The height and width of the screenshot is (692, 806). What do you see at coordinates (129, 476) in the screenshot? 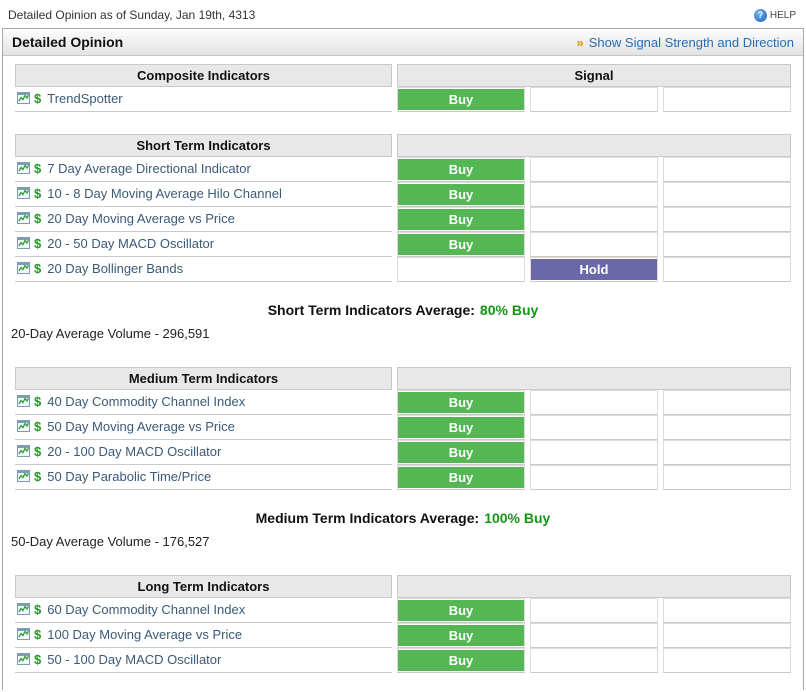
I see `indicator-link: 50 Day Parabolic Time/Price` at bounding box center [129, 476].